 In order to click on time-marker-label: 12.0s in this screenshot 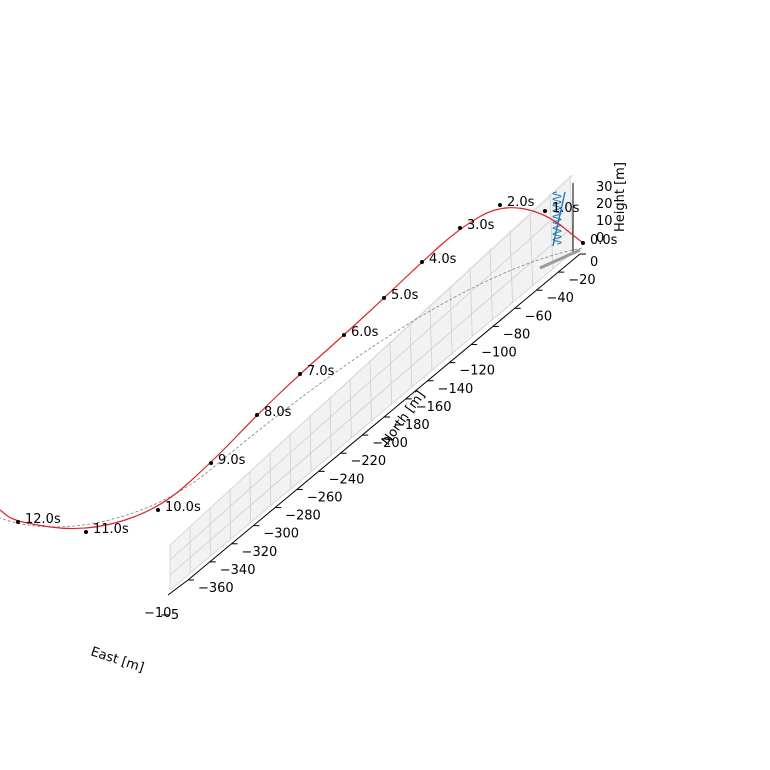, I will do `click(43, 519)`.